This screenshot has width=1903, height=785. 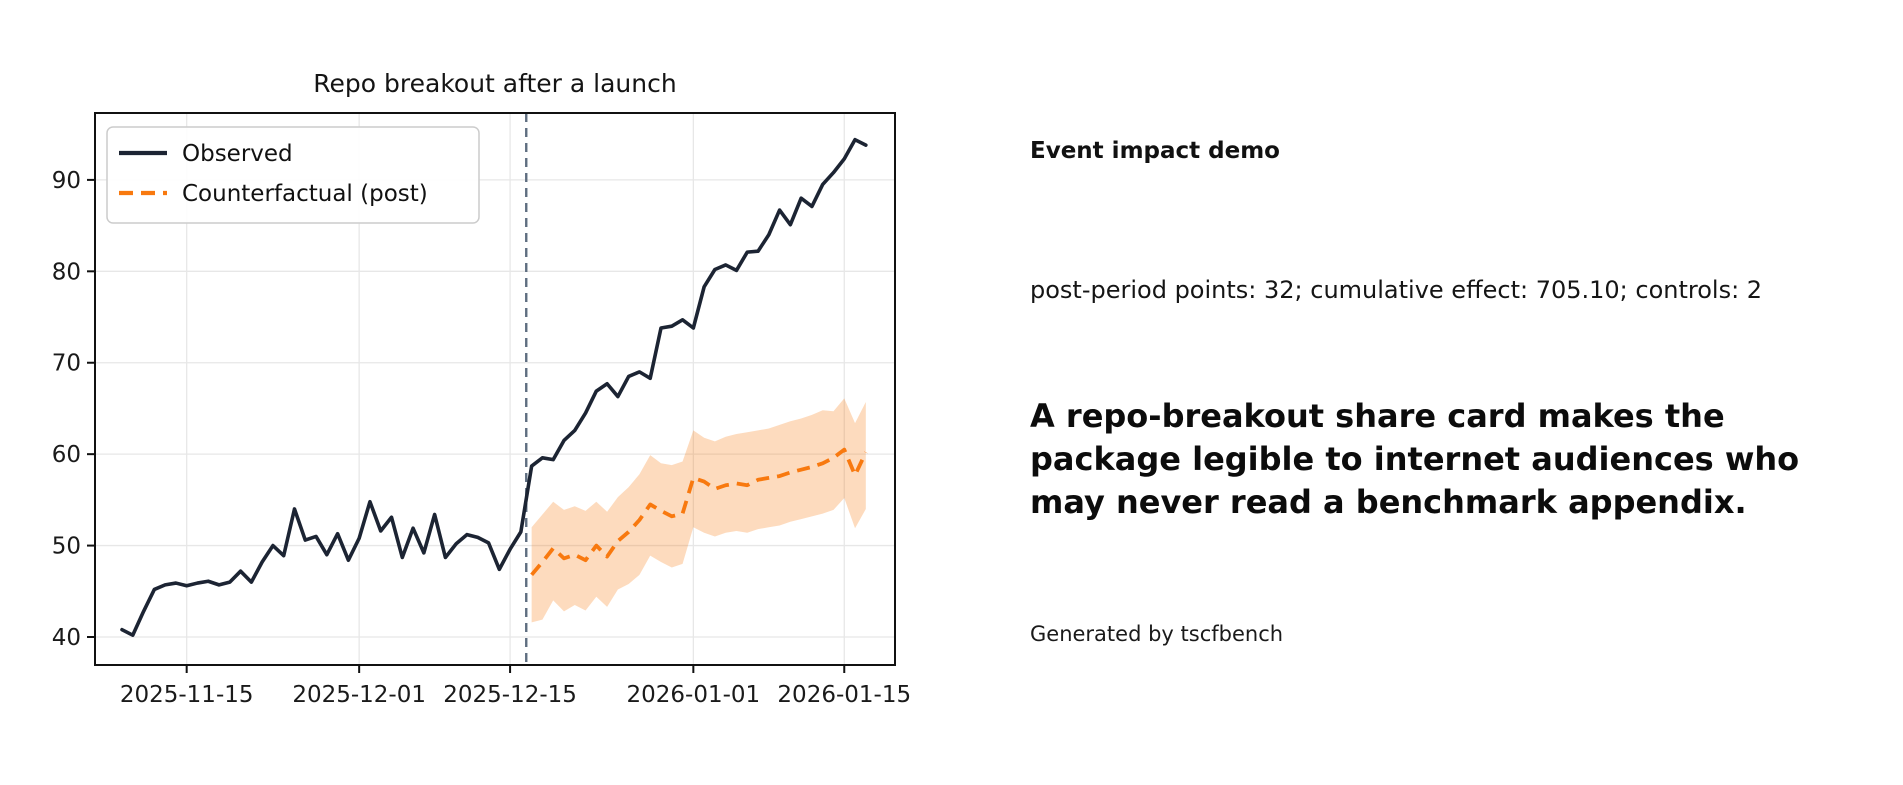 I want to click on y-tick-label: 70, so click(x=66, y=364).